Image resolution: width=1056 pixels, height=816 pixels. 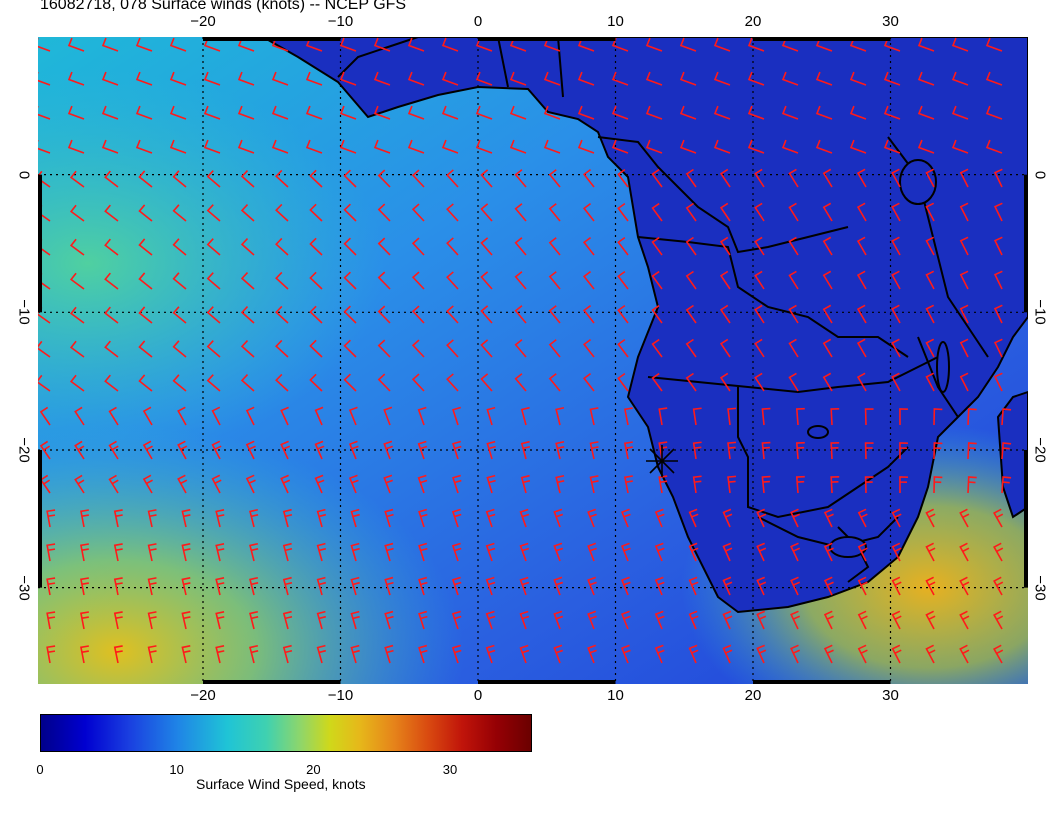 What do you see at coordinates (878, 358) in the screenshot?
I see `lakes` at bounding box center [878, 358].